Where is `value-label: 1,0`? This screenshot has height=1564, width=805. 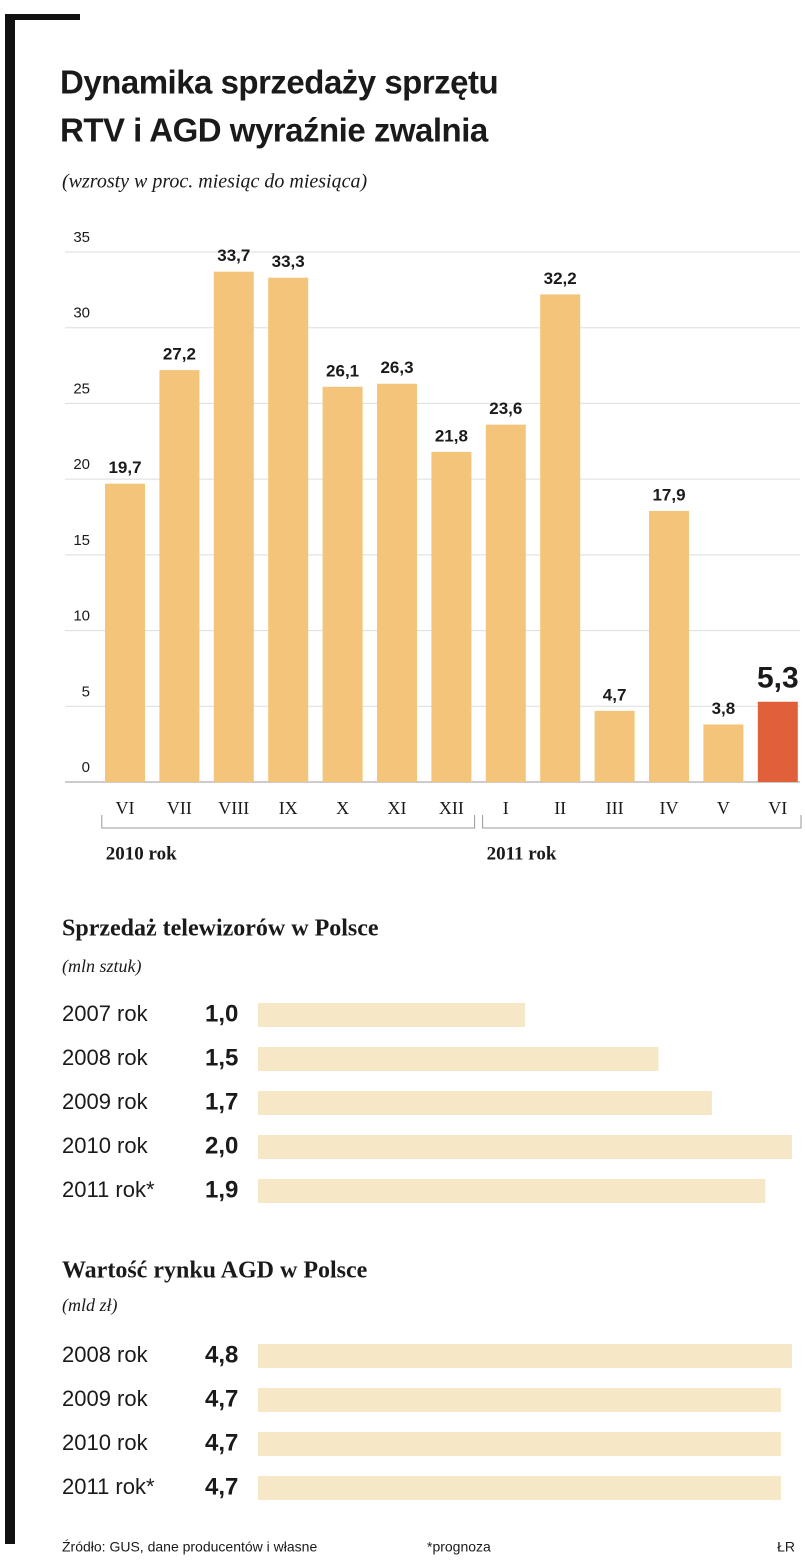 value-label: 1,0 is located at coordinates (221, 1013).